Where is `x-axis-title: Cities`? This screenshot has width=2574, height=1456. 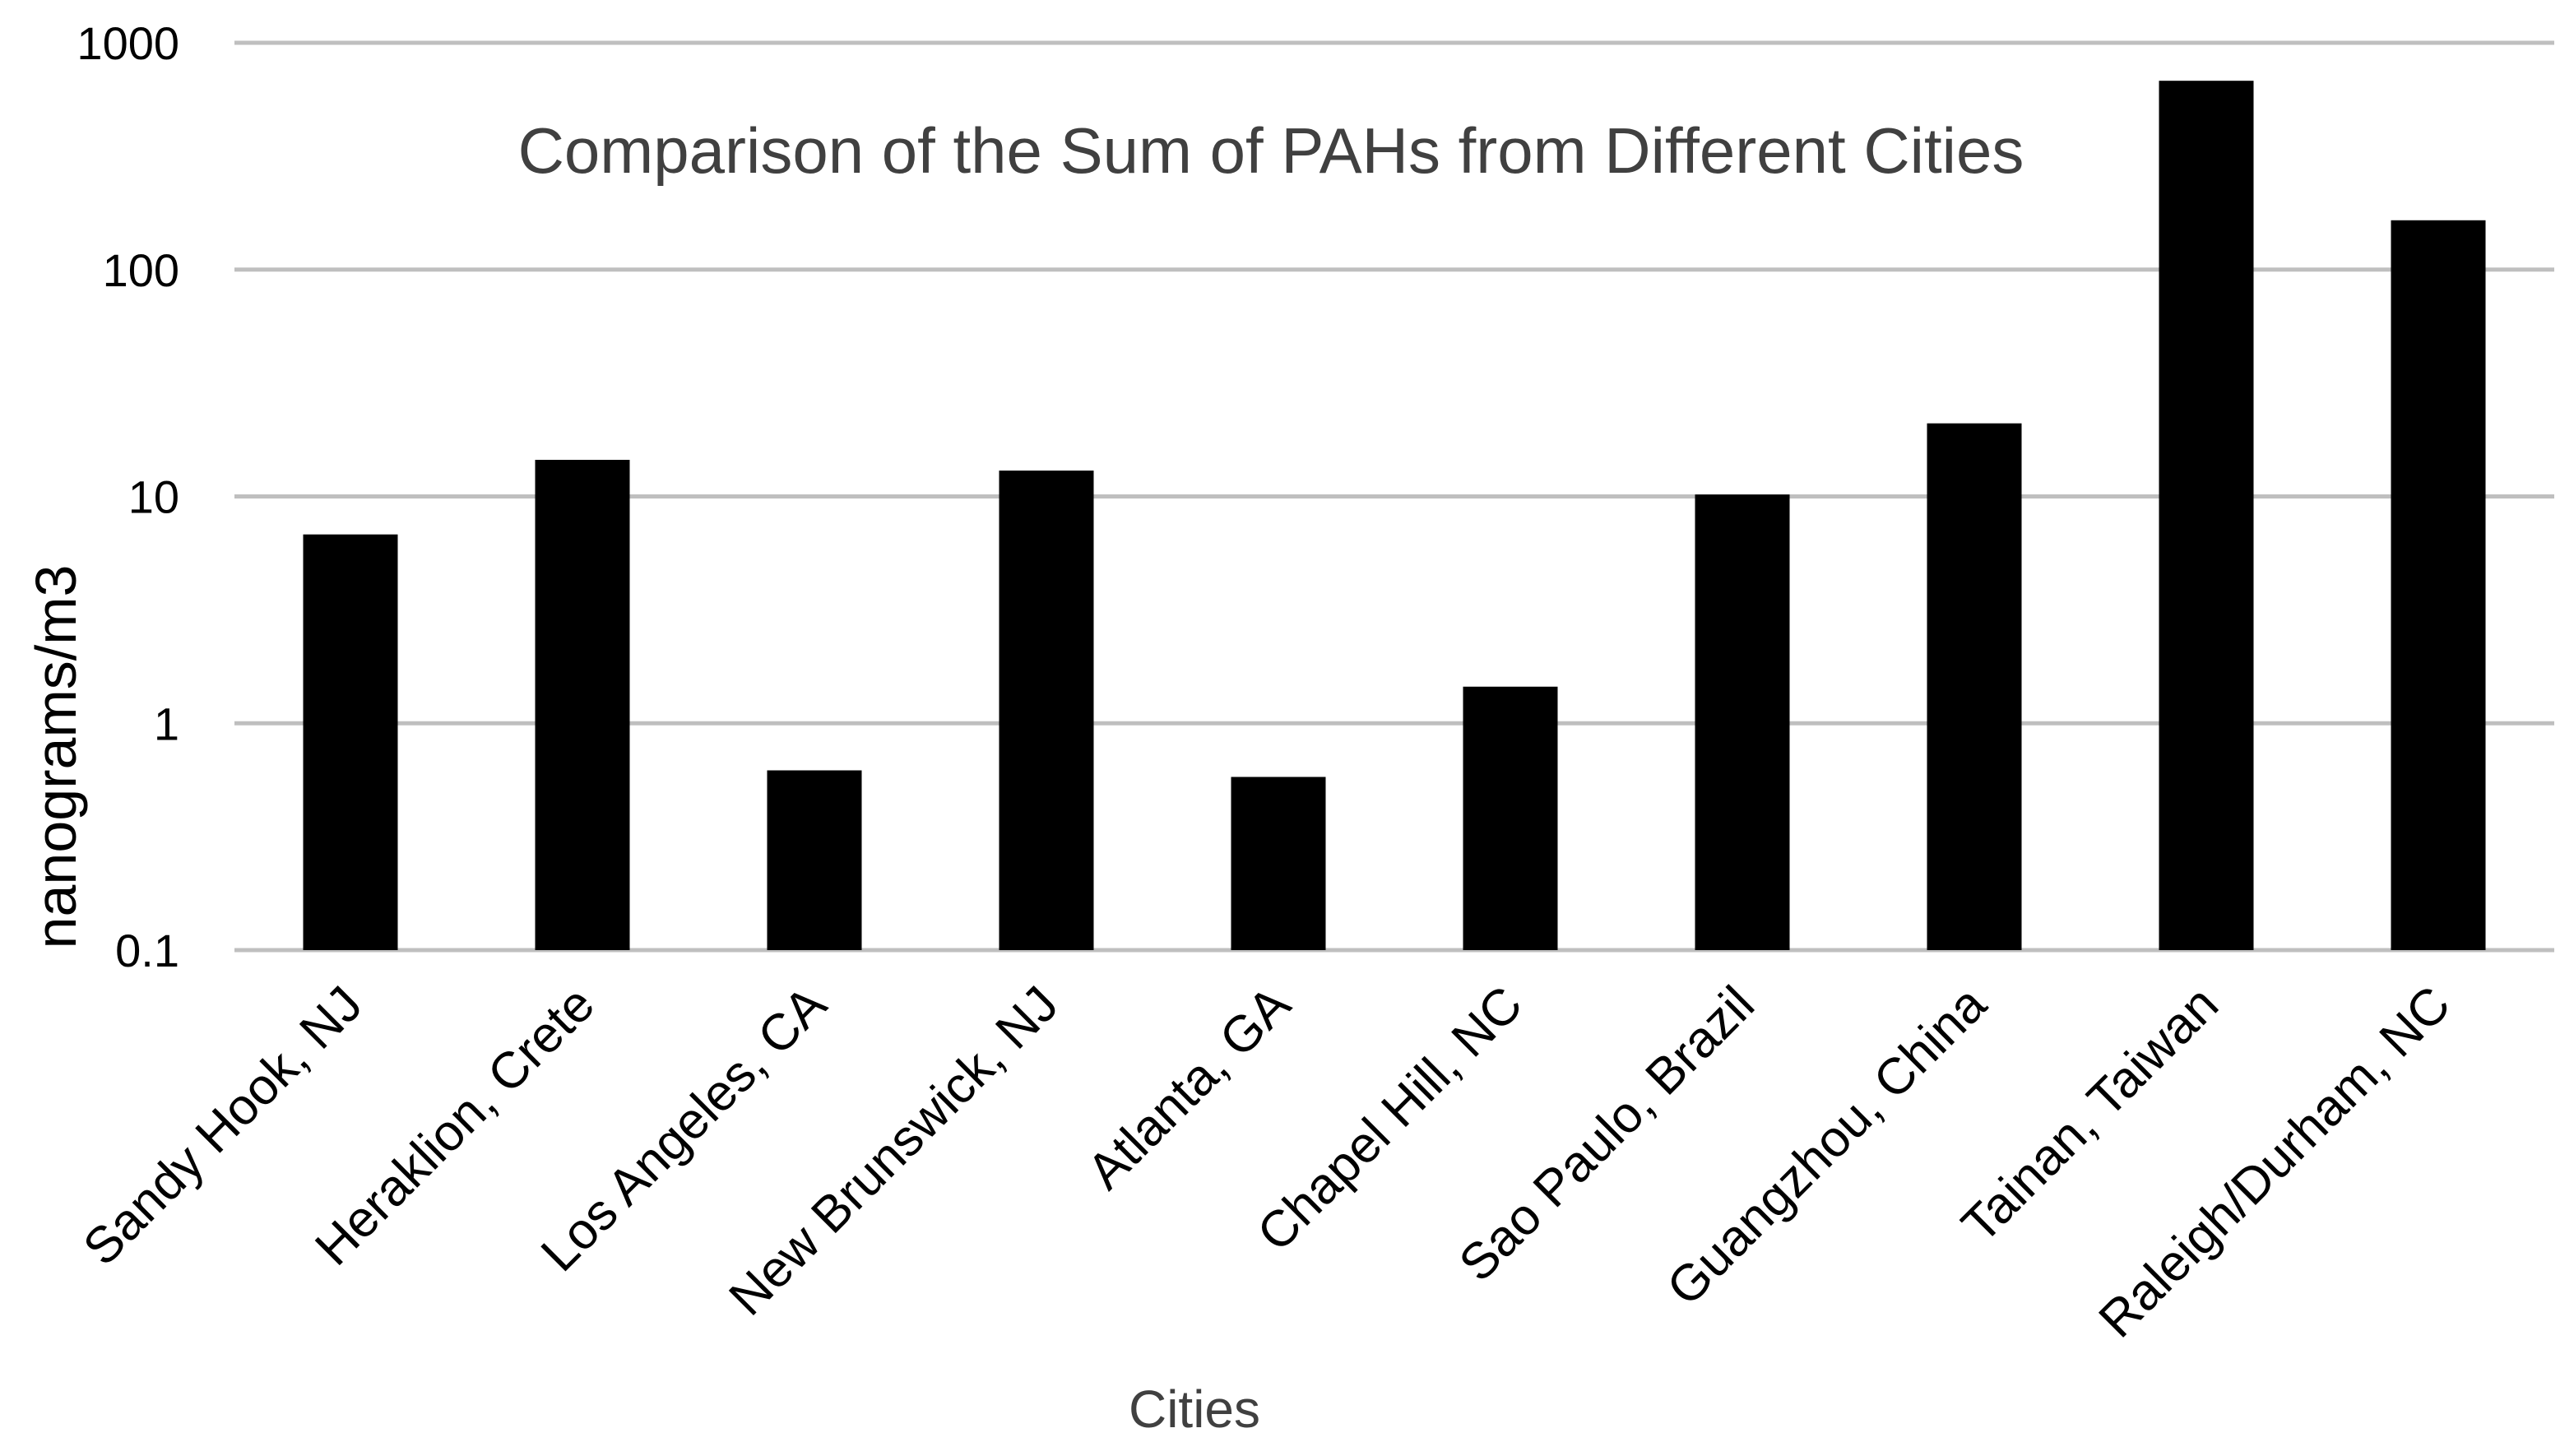
x-axis-title: Cities is located at coordinates (1194, 1409).